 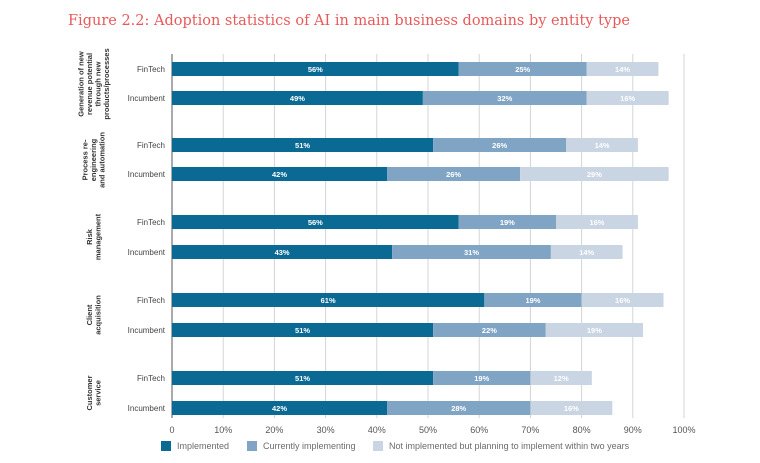 What do you see at coordinates (166, 446) in the screenshot?
I see `legend-swatch-implemented` at bounding box center [166, 446].